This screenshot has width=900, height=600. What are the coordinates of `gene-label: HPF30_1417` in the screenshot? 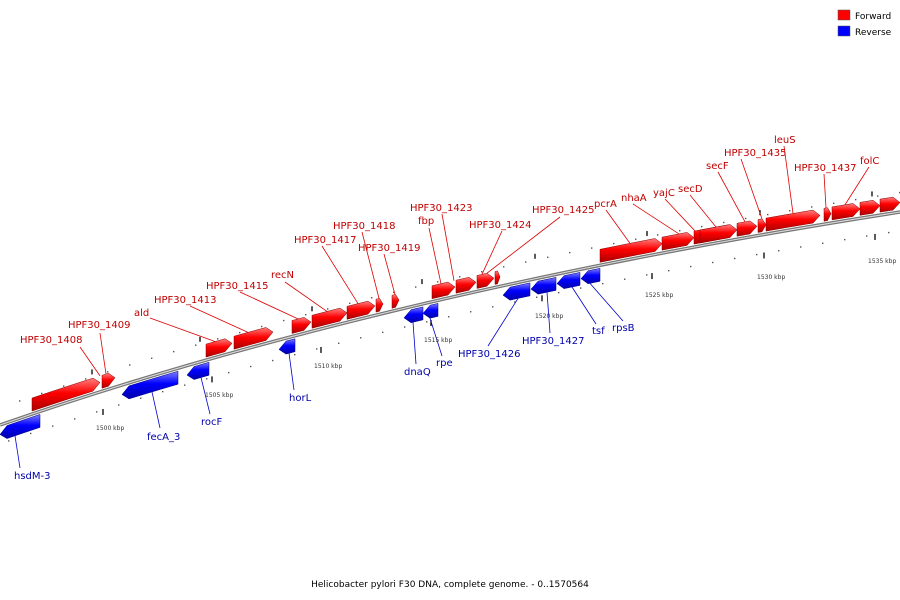 It's located at (325, 240).